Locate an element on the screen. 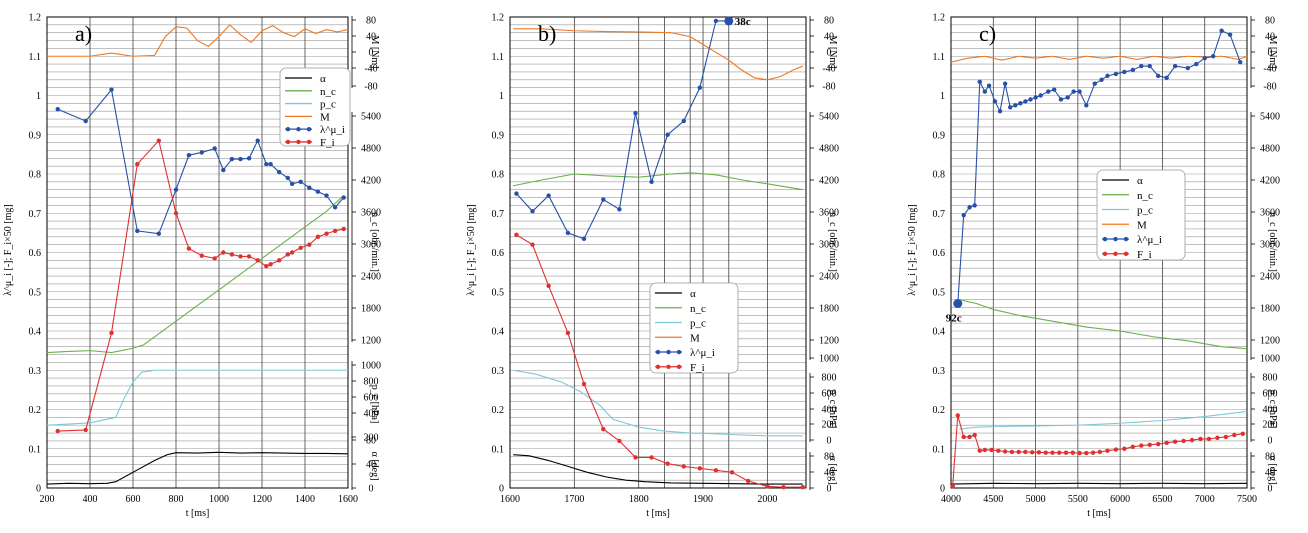 The image size is (1308, 533). legend-item: F_i is located at coordinates (1127, 255).